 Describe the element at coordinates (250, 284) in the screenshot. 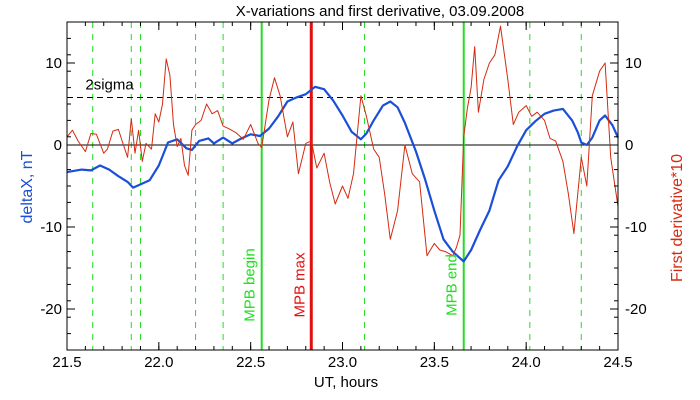

I see `marker-label: MPB begin` at that location.